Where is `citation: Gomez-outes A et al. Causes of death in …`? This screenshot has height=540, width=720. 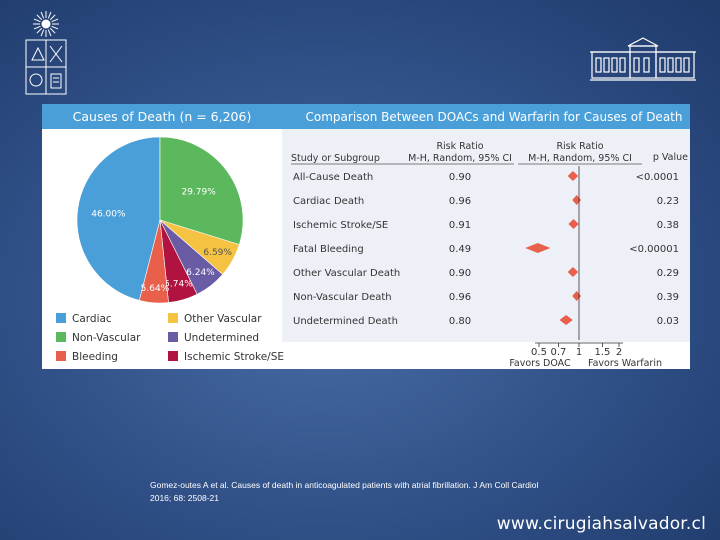 citation: Gomez-outes A et al. Causes of death in … is located at coordinates (375, 492).